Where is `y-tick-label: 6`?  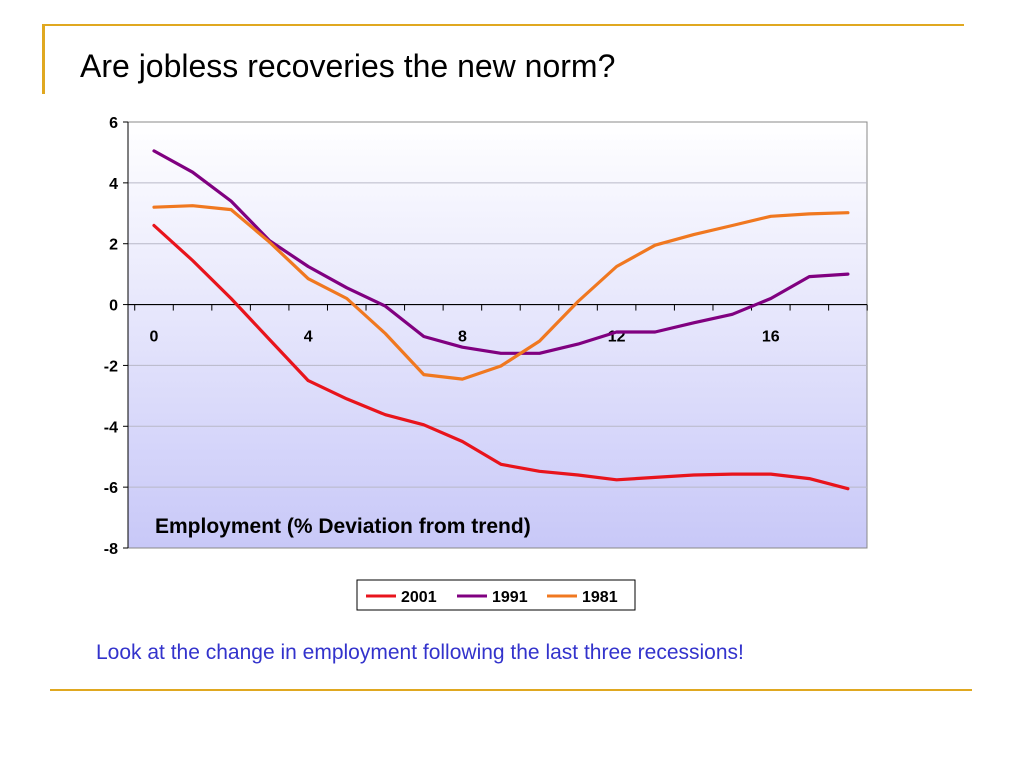 y-tick-label: 6 is located at coordinates (113, 123).